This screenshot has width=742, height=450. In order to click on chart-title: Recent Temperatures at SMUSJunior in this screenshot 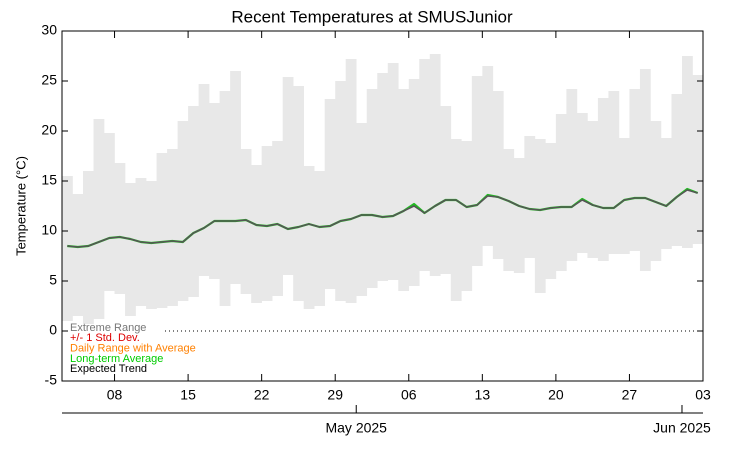, I will do `click(372, 16)`.